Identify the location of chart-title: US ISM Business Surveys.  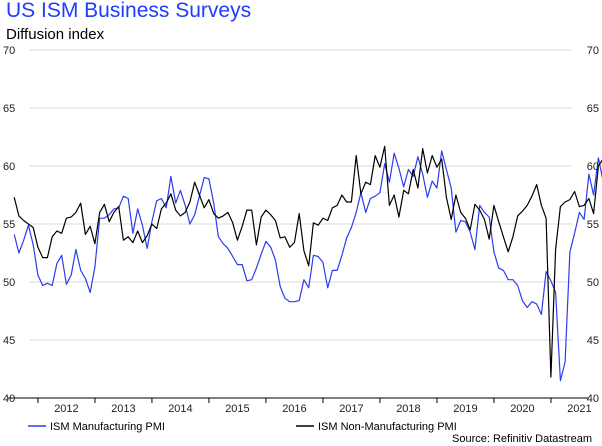
(129, 11).